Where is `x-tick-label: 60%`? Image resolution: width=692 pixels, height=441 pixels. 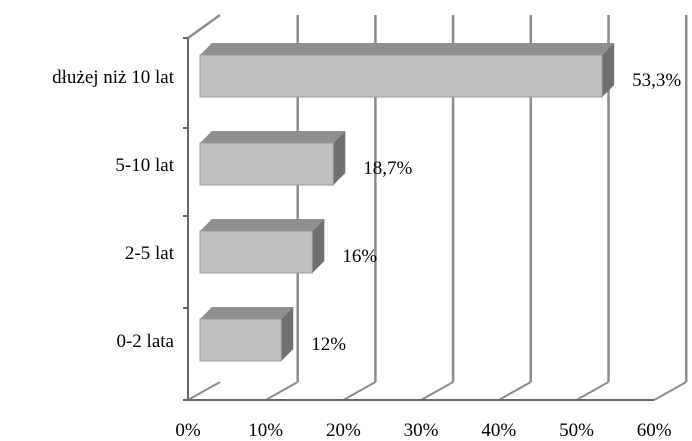 x-tick-label: 60% is located at coordinates (654, 430).